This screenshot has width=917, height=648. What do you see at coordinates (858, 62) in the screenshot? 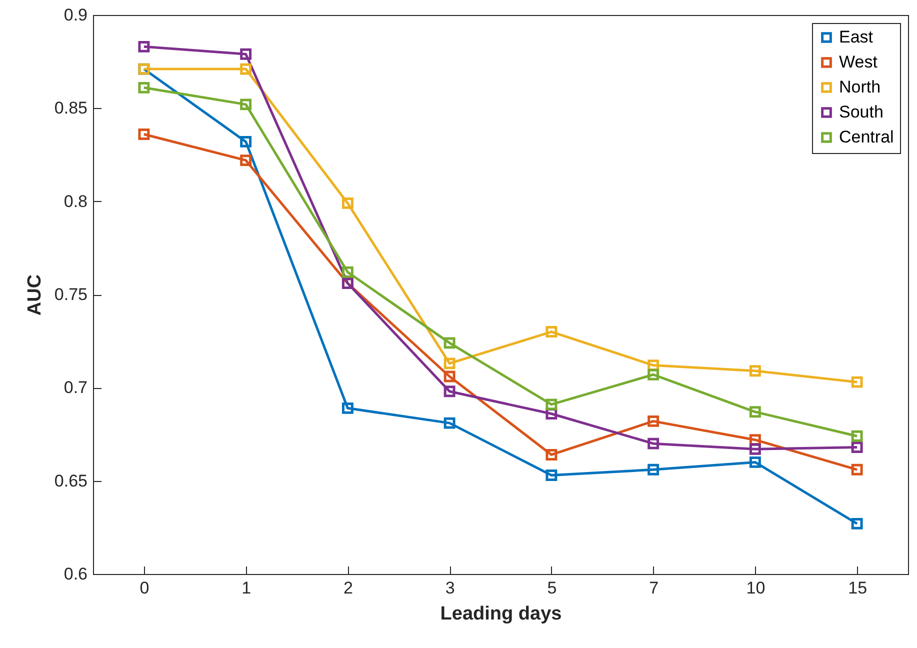
I see `legend-label: West` at bounding box center [858, 62].